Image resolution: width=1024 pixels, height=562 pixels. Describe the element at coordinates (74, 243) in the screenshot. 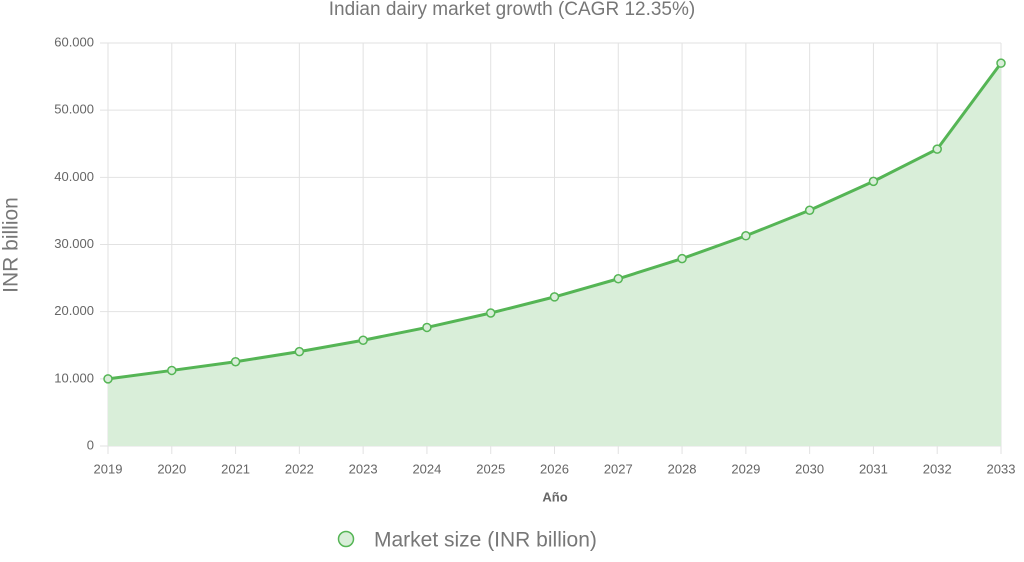

I see `y-tick-label: 30.000` at that location.